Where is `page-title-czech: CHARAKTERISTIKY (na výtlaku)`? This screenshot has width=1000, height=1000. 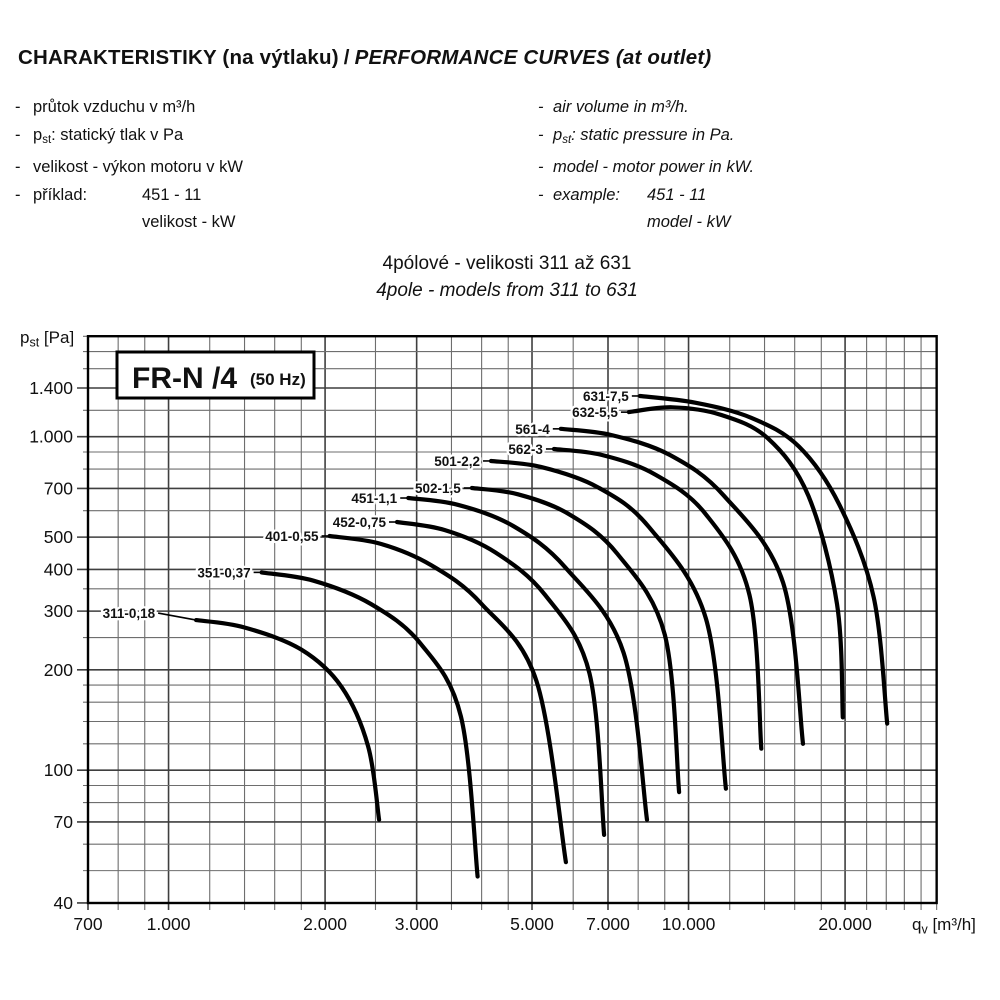
page-title-czech: CHARAKTERISTIKY (na výtlaku) is located at coordinates (178, 57).